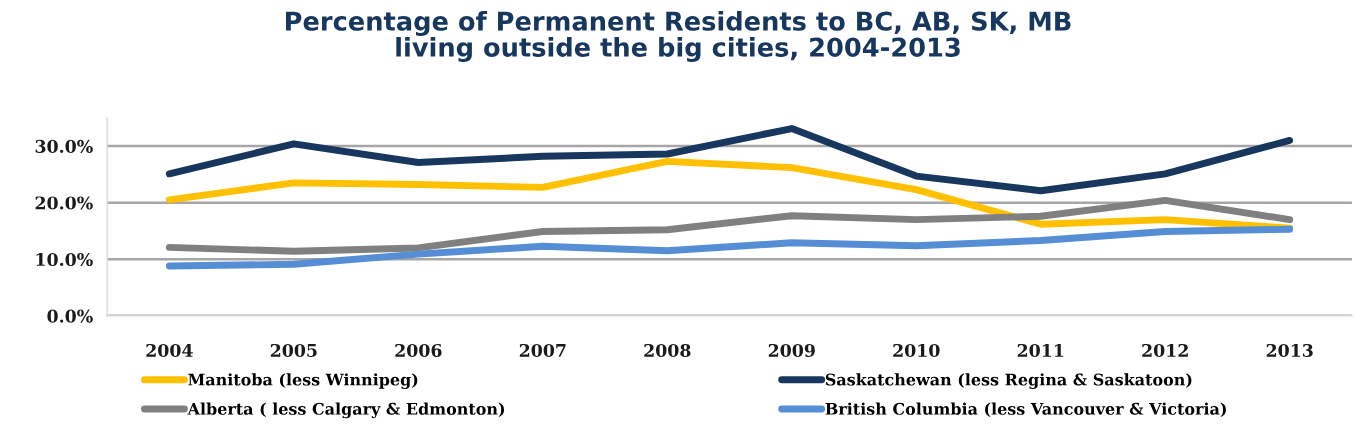 The height and width of the screenshot is (438, 1356). Describe the element at coordinates (678, 36) in the screenshot. I see `chart-title: Percentage of Permanent Residents to BC, AB, SK, MB living outside the big cities, 2004-2013` at that location.